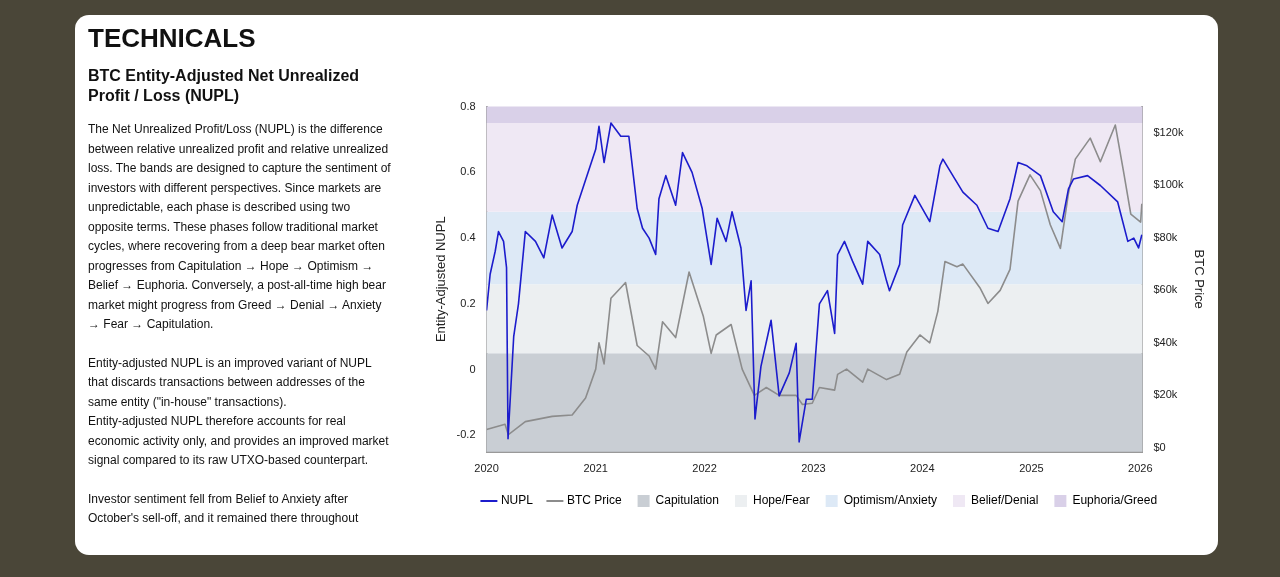  What do you see at coordinates (1165, 289) in the screenshot?
I see `y2-tick-label: $60k` at bounding box center [1165, 289].